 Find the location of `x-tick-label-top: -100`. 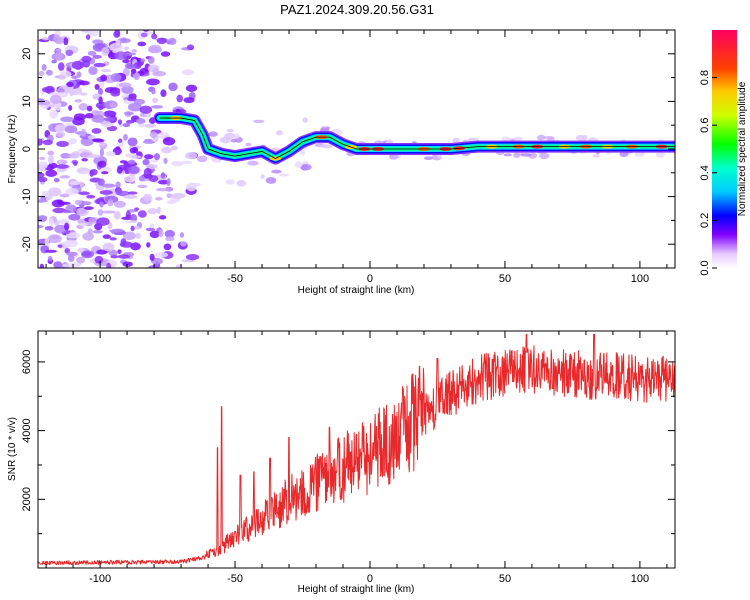

x-tick-label-top: -100 is located at coordinates (100, 279).